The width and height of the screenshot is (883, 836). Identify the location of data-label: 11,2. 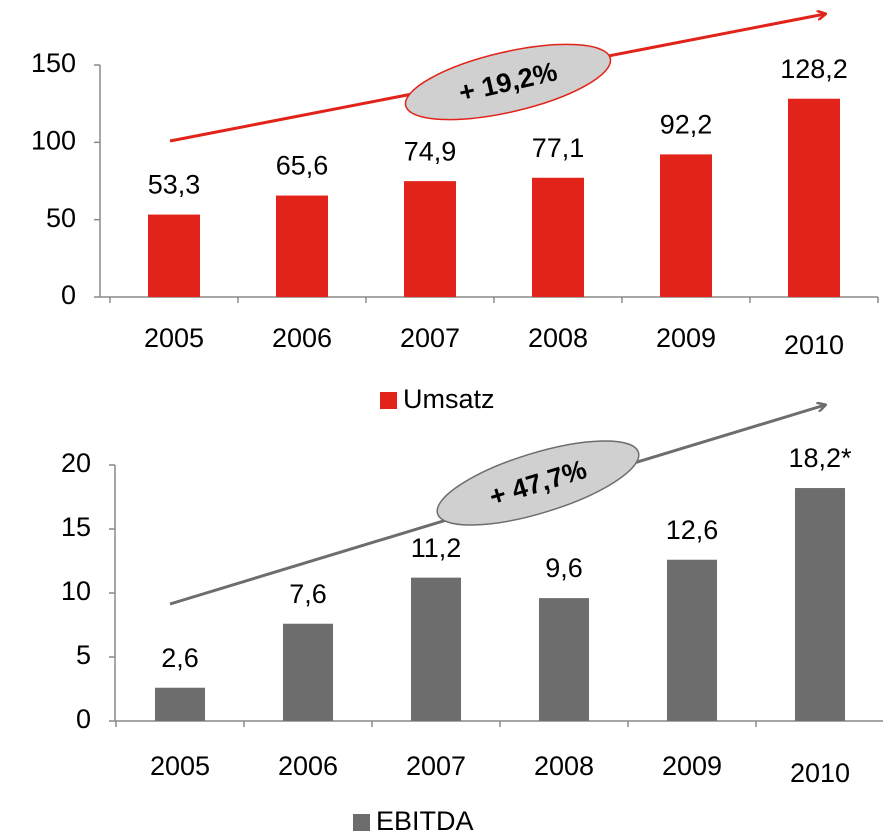
(436, 548).